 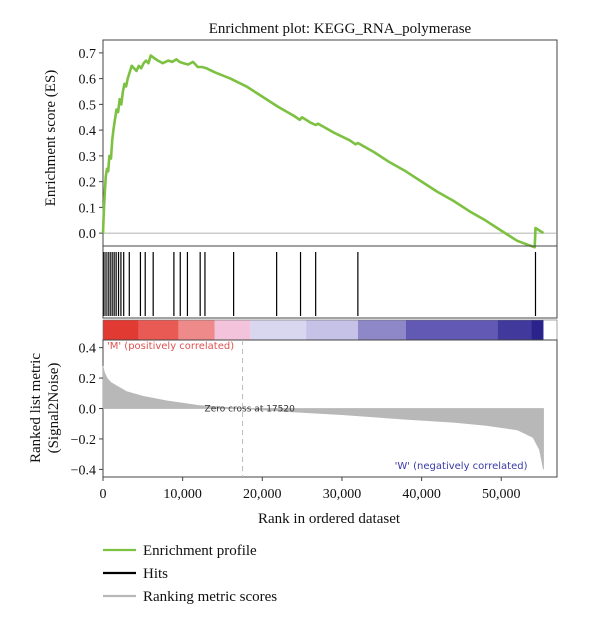 I want to click on legend-label: Hits, so click(x=155, y=574).